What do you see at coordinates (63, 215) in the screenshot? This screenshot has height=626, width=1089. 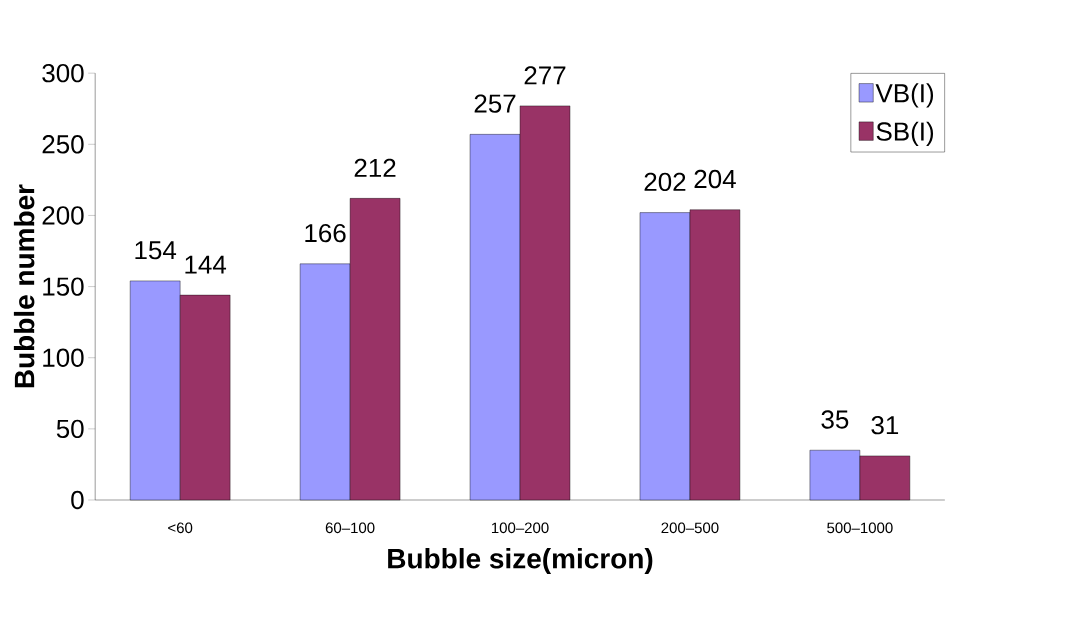 I see `y-tick-label: 200` at bounding box center [63, 215].